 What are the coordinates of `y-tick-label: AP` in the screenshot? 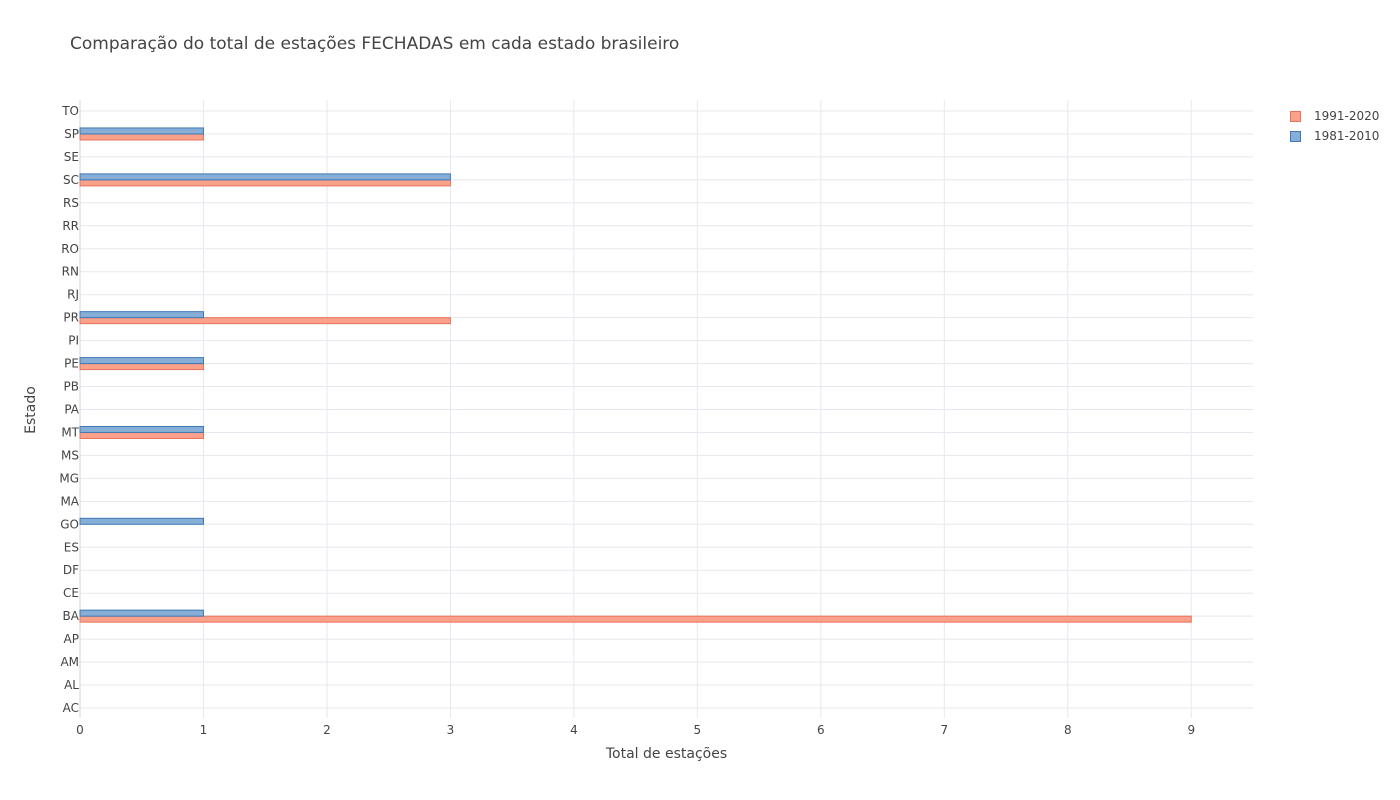 It's located at (71, 639).